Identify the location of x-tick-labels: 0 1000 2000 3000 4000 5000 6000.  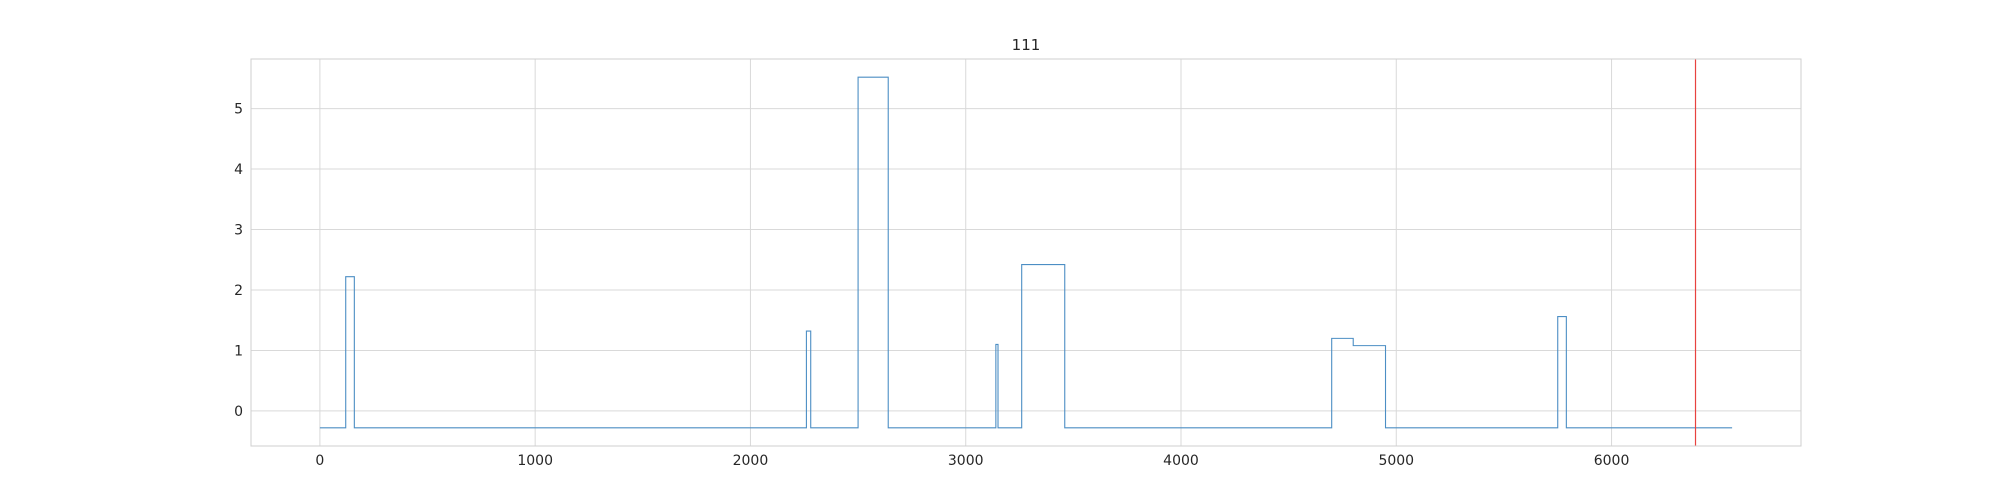
(972, 461).